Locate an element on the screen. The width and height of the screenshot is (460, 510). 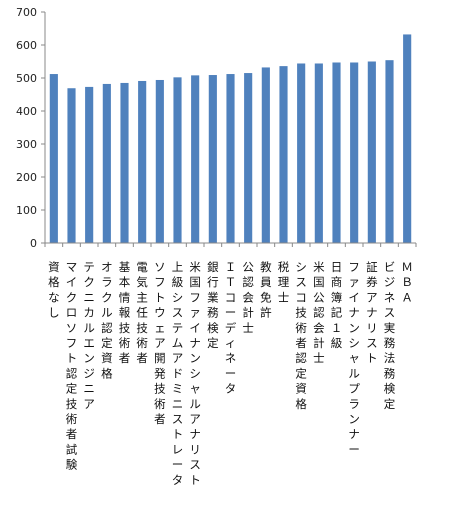
category-label: 電気主任技術者 is located at coordinates (142, 312).